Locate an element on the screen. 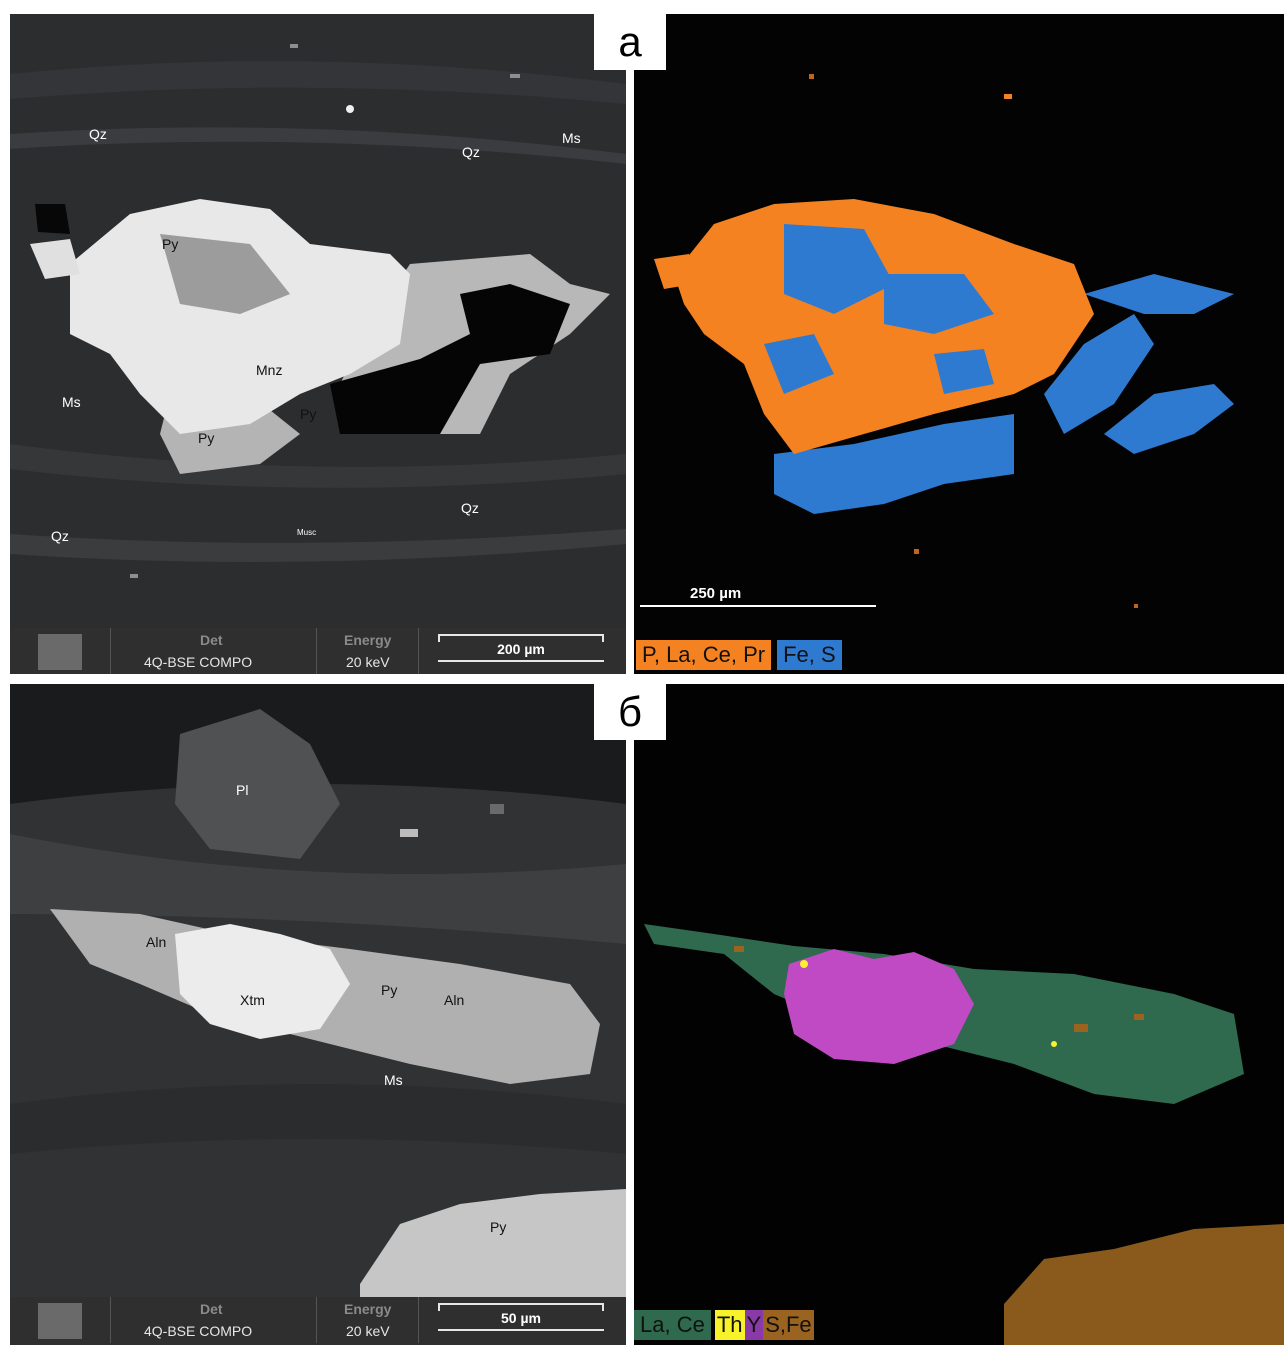 The height and width of the screenshot is (1345, 1284). scale-bar-label: 200 µm is located at coordinates (521, 649).